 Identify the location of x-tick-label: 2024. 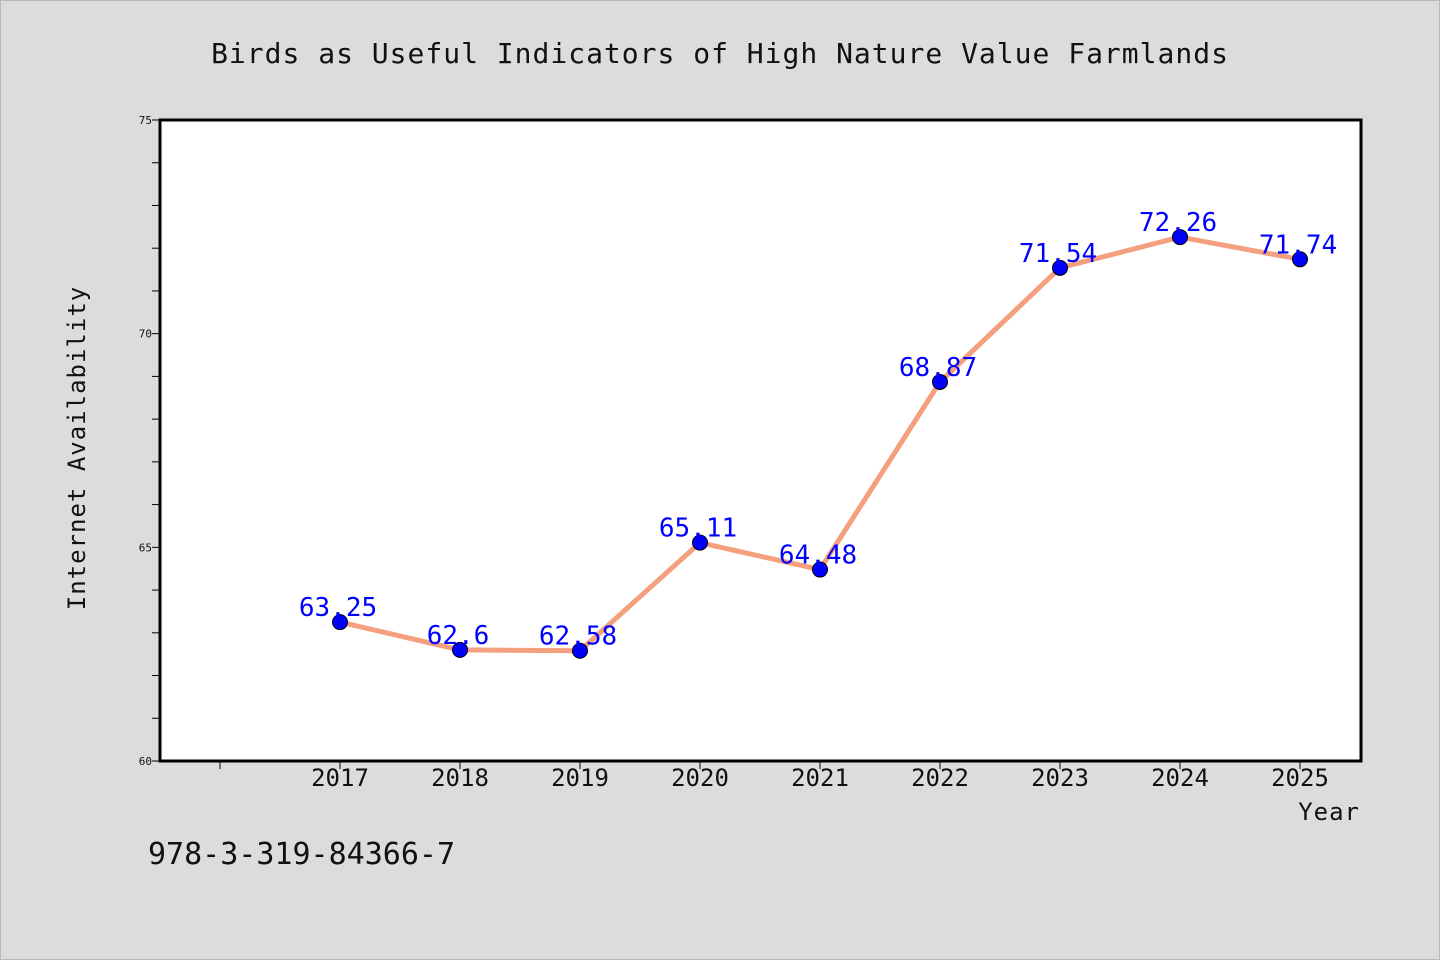
(1180, 778).